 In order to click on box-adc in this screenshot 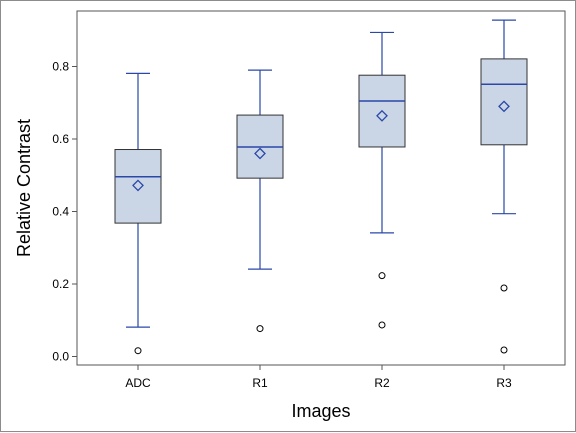, I will do `click(138, 213)`.